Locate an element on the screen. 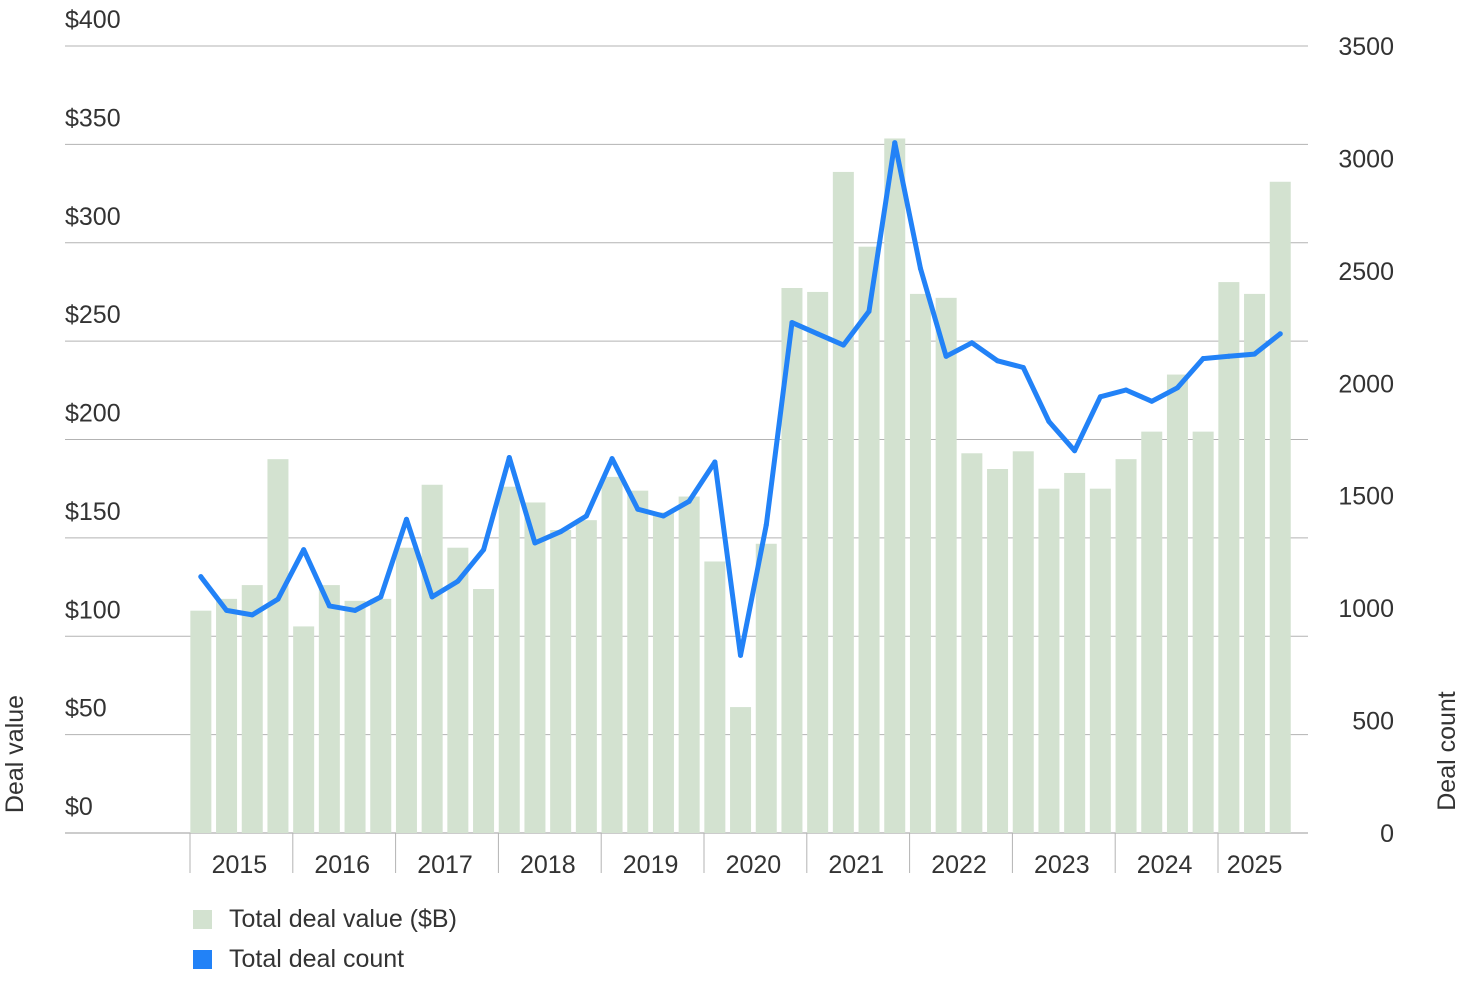 The width and height of the screenshot is (1461, 991). right-tick-label: 2500 is located at coordinates (1366, 272).